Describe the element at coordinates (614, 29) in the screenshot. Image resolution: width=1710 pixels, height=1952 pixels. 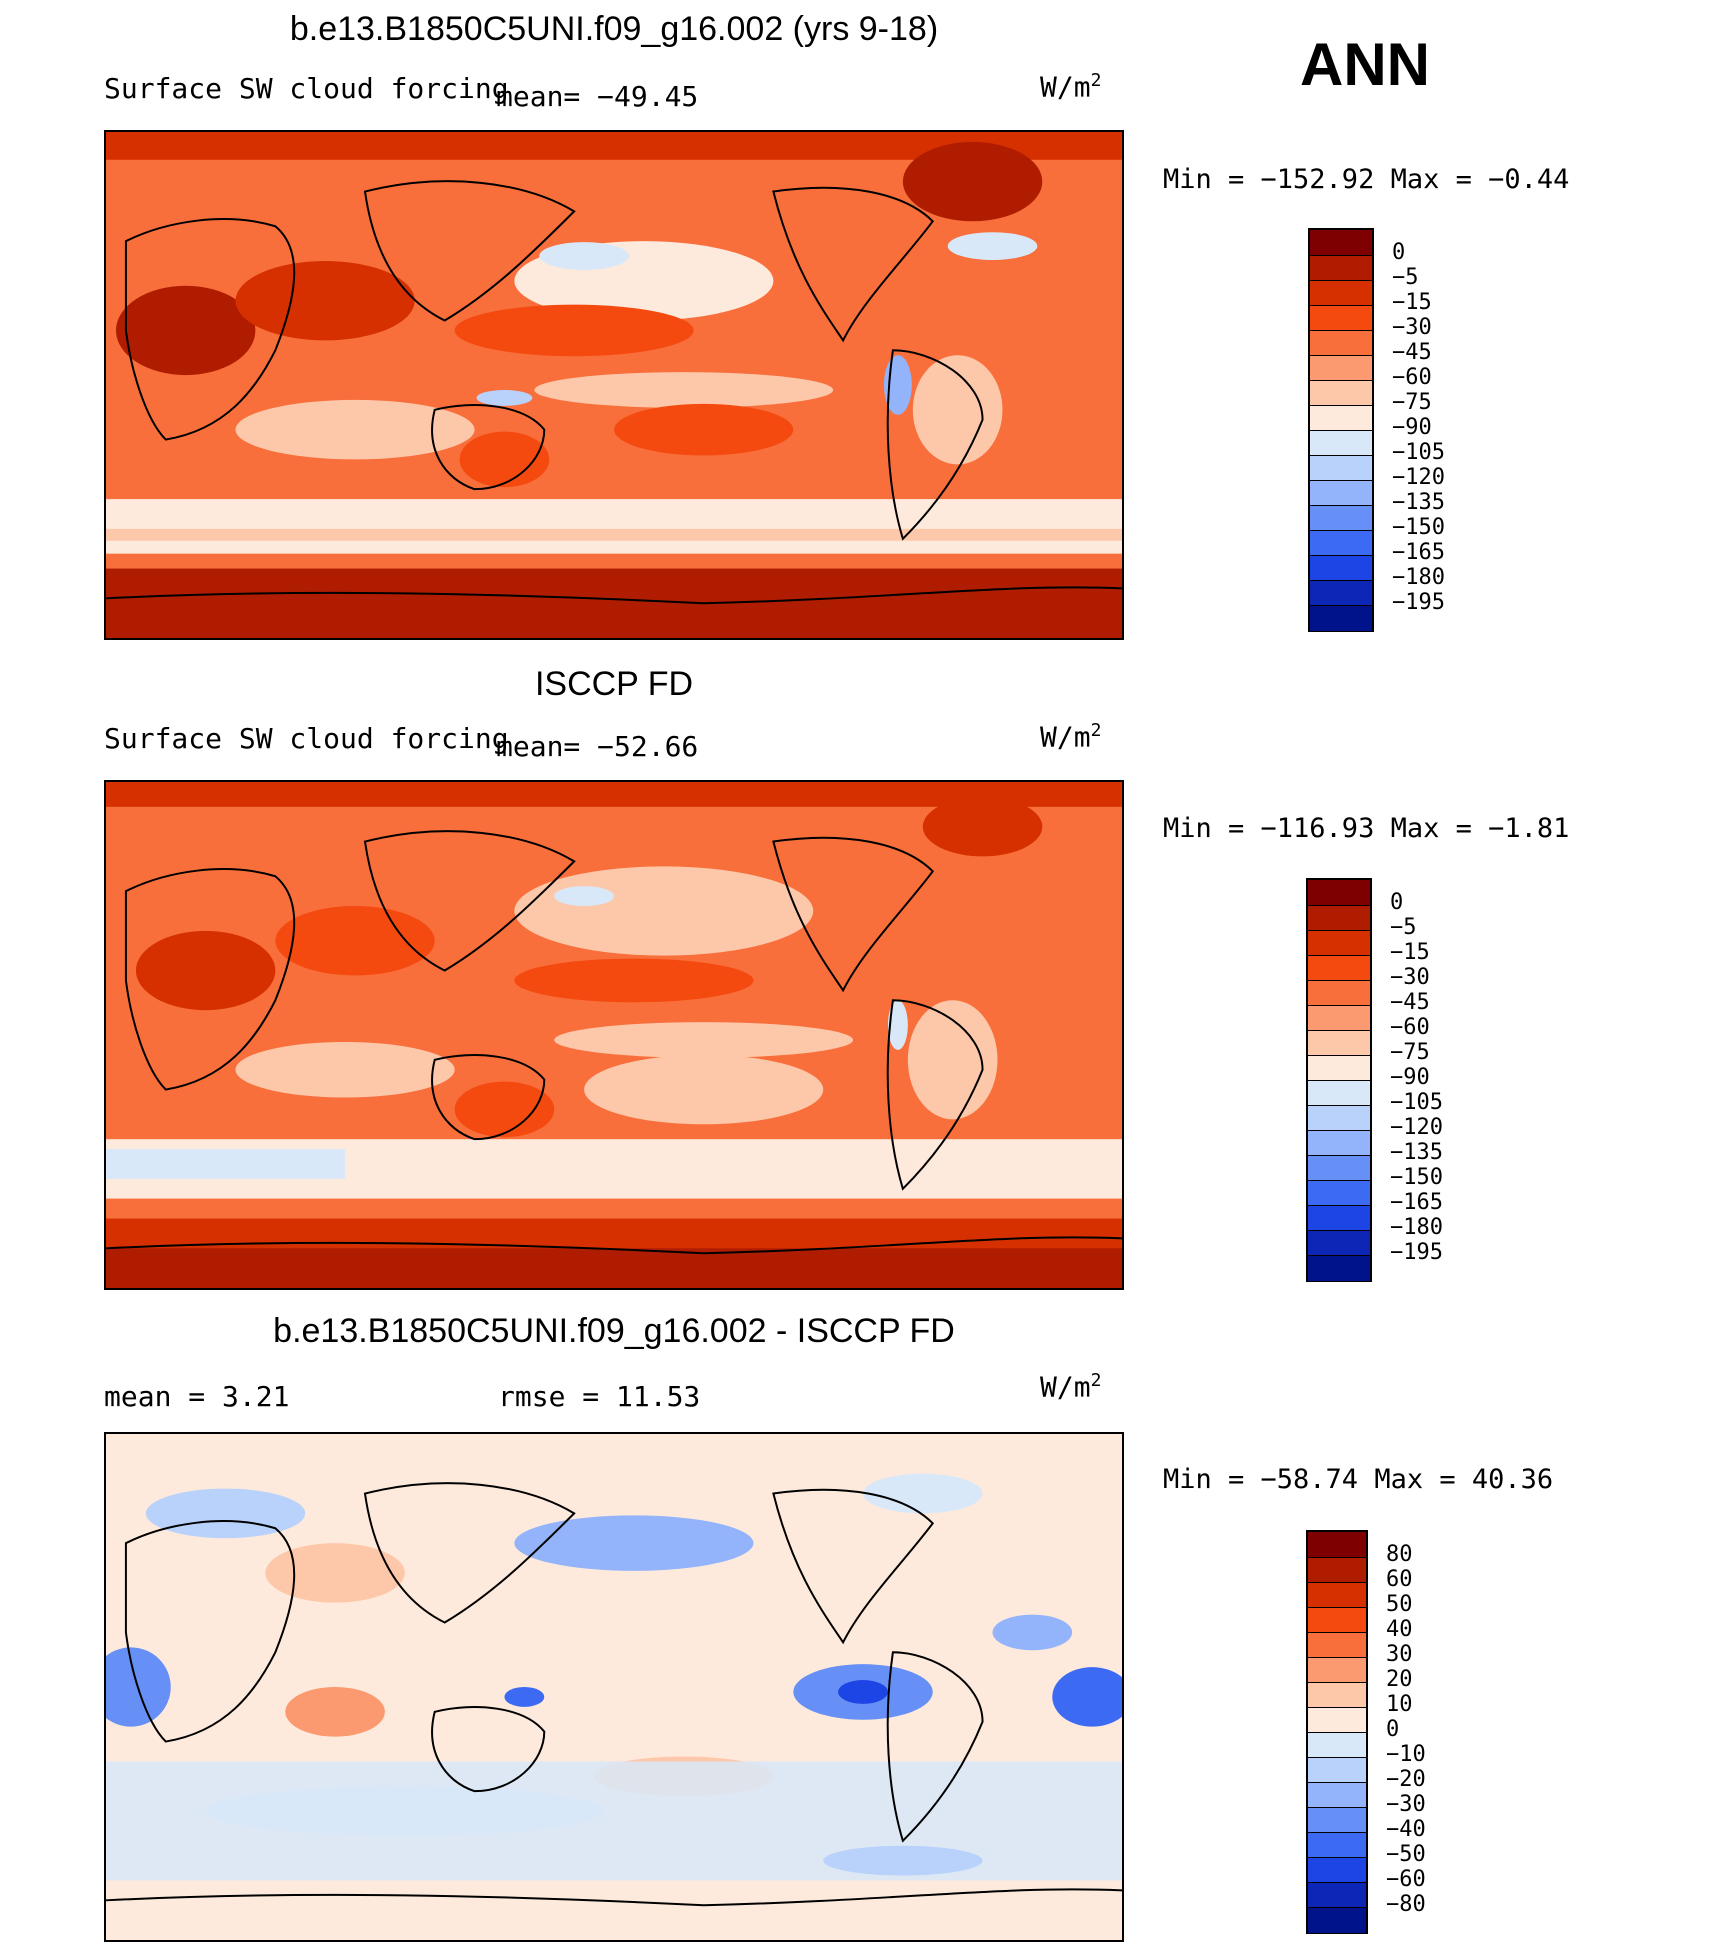
I see `panel1-title: b.e13.B1850C5UNI.f09_g16.002 (yrs 9-18)` at that location.